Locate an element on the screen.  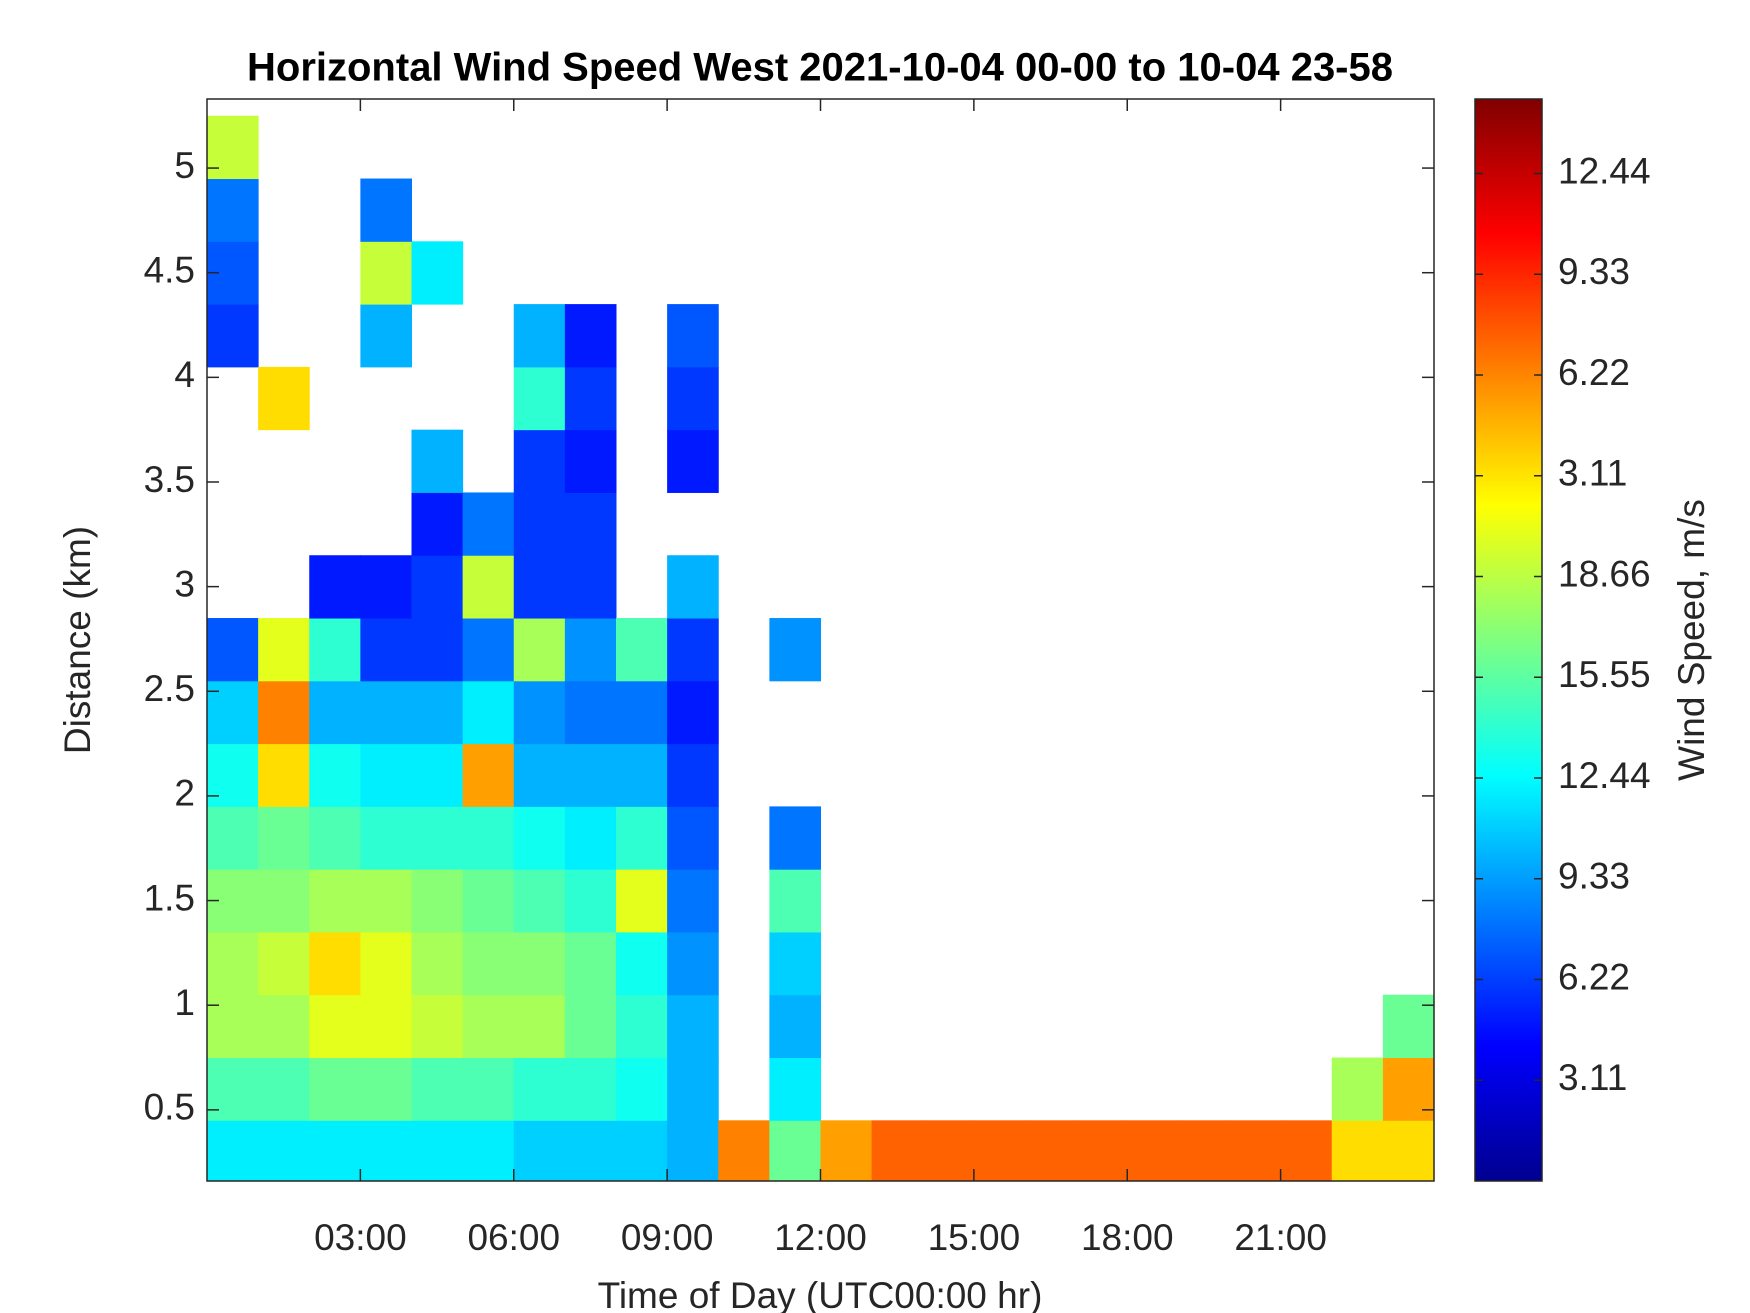
colorbar-tick-label: 3.11 is located at coordinates (1592, 1077).